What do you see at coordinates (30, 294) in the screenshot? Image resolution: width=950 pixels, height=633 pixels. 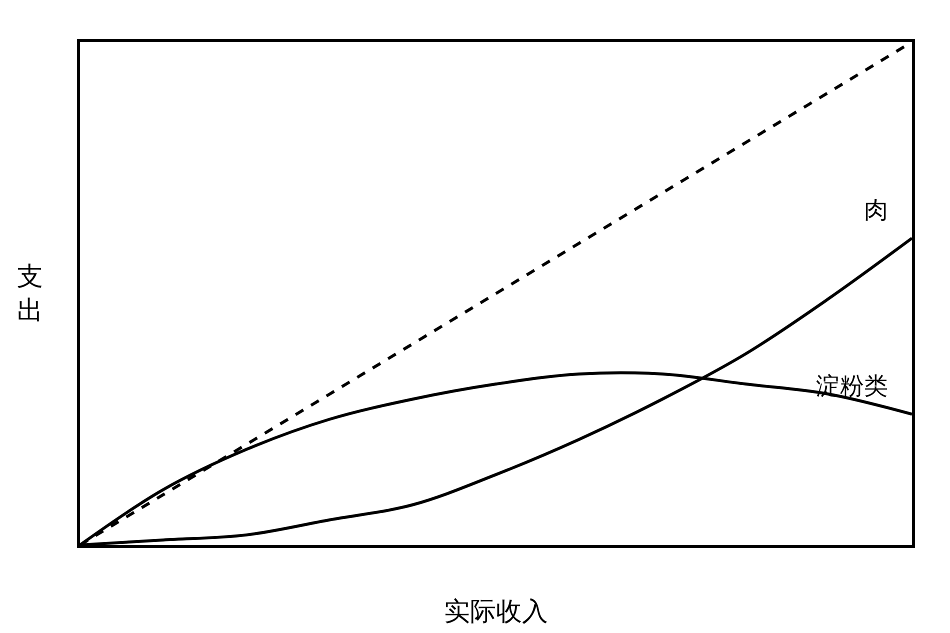 I see `y-axis-title: 支出` at bounding box center [30, 294].